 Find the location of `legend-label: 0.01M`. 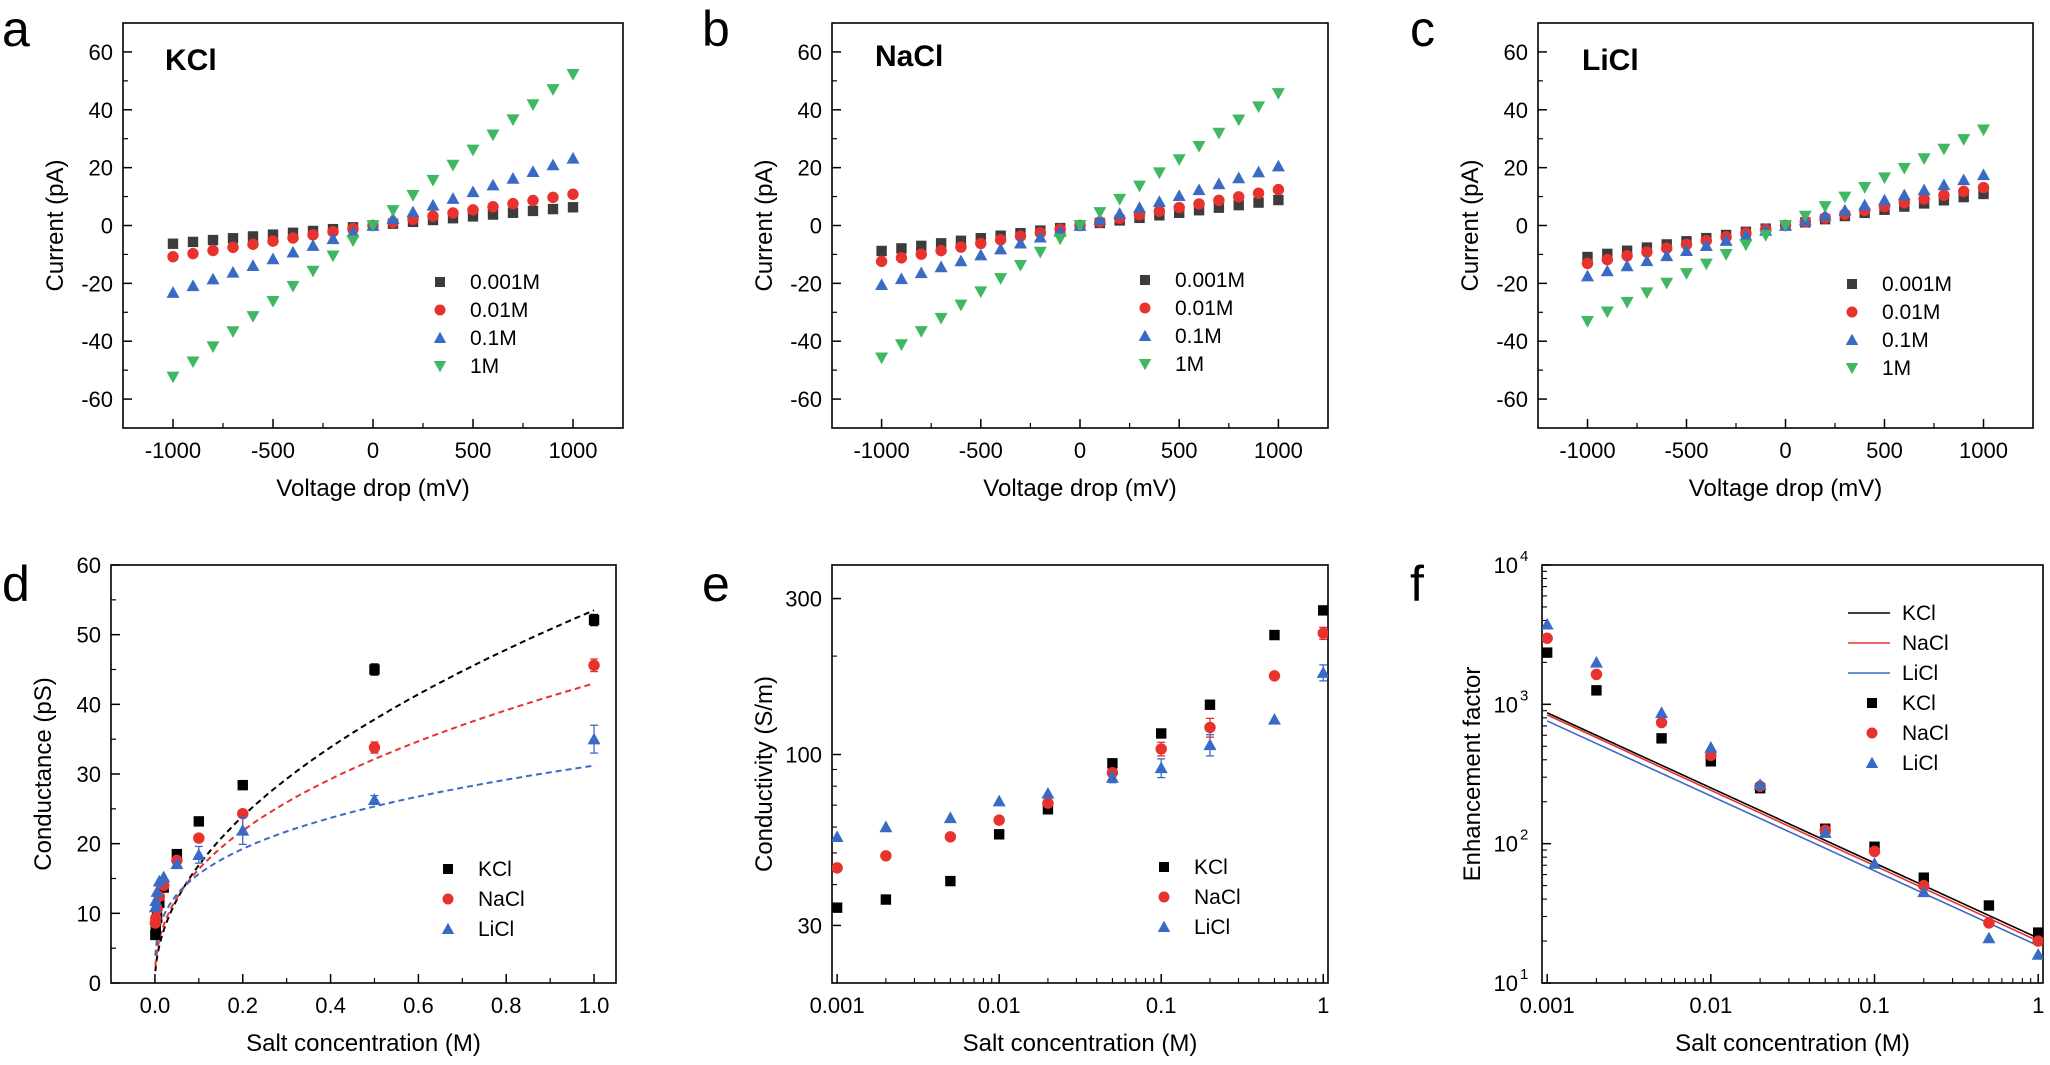

legend-label: 0.01M is located at coordinates (1911, 312).